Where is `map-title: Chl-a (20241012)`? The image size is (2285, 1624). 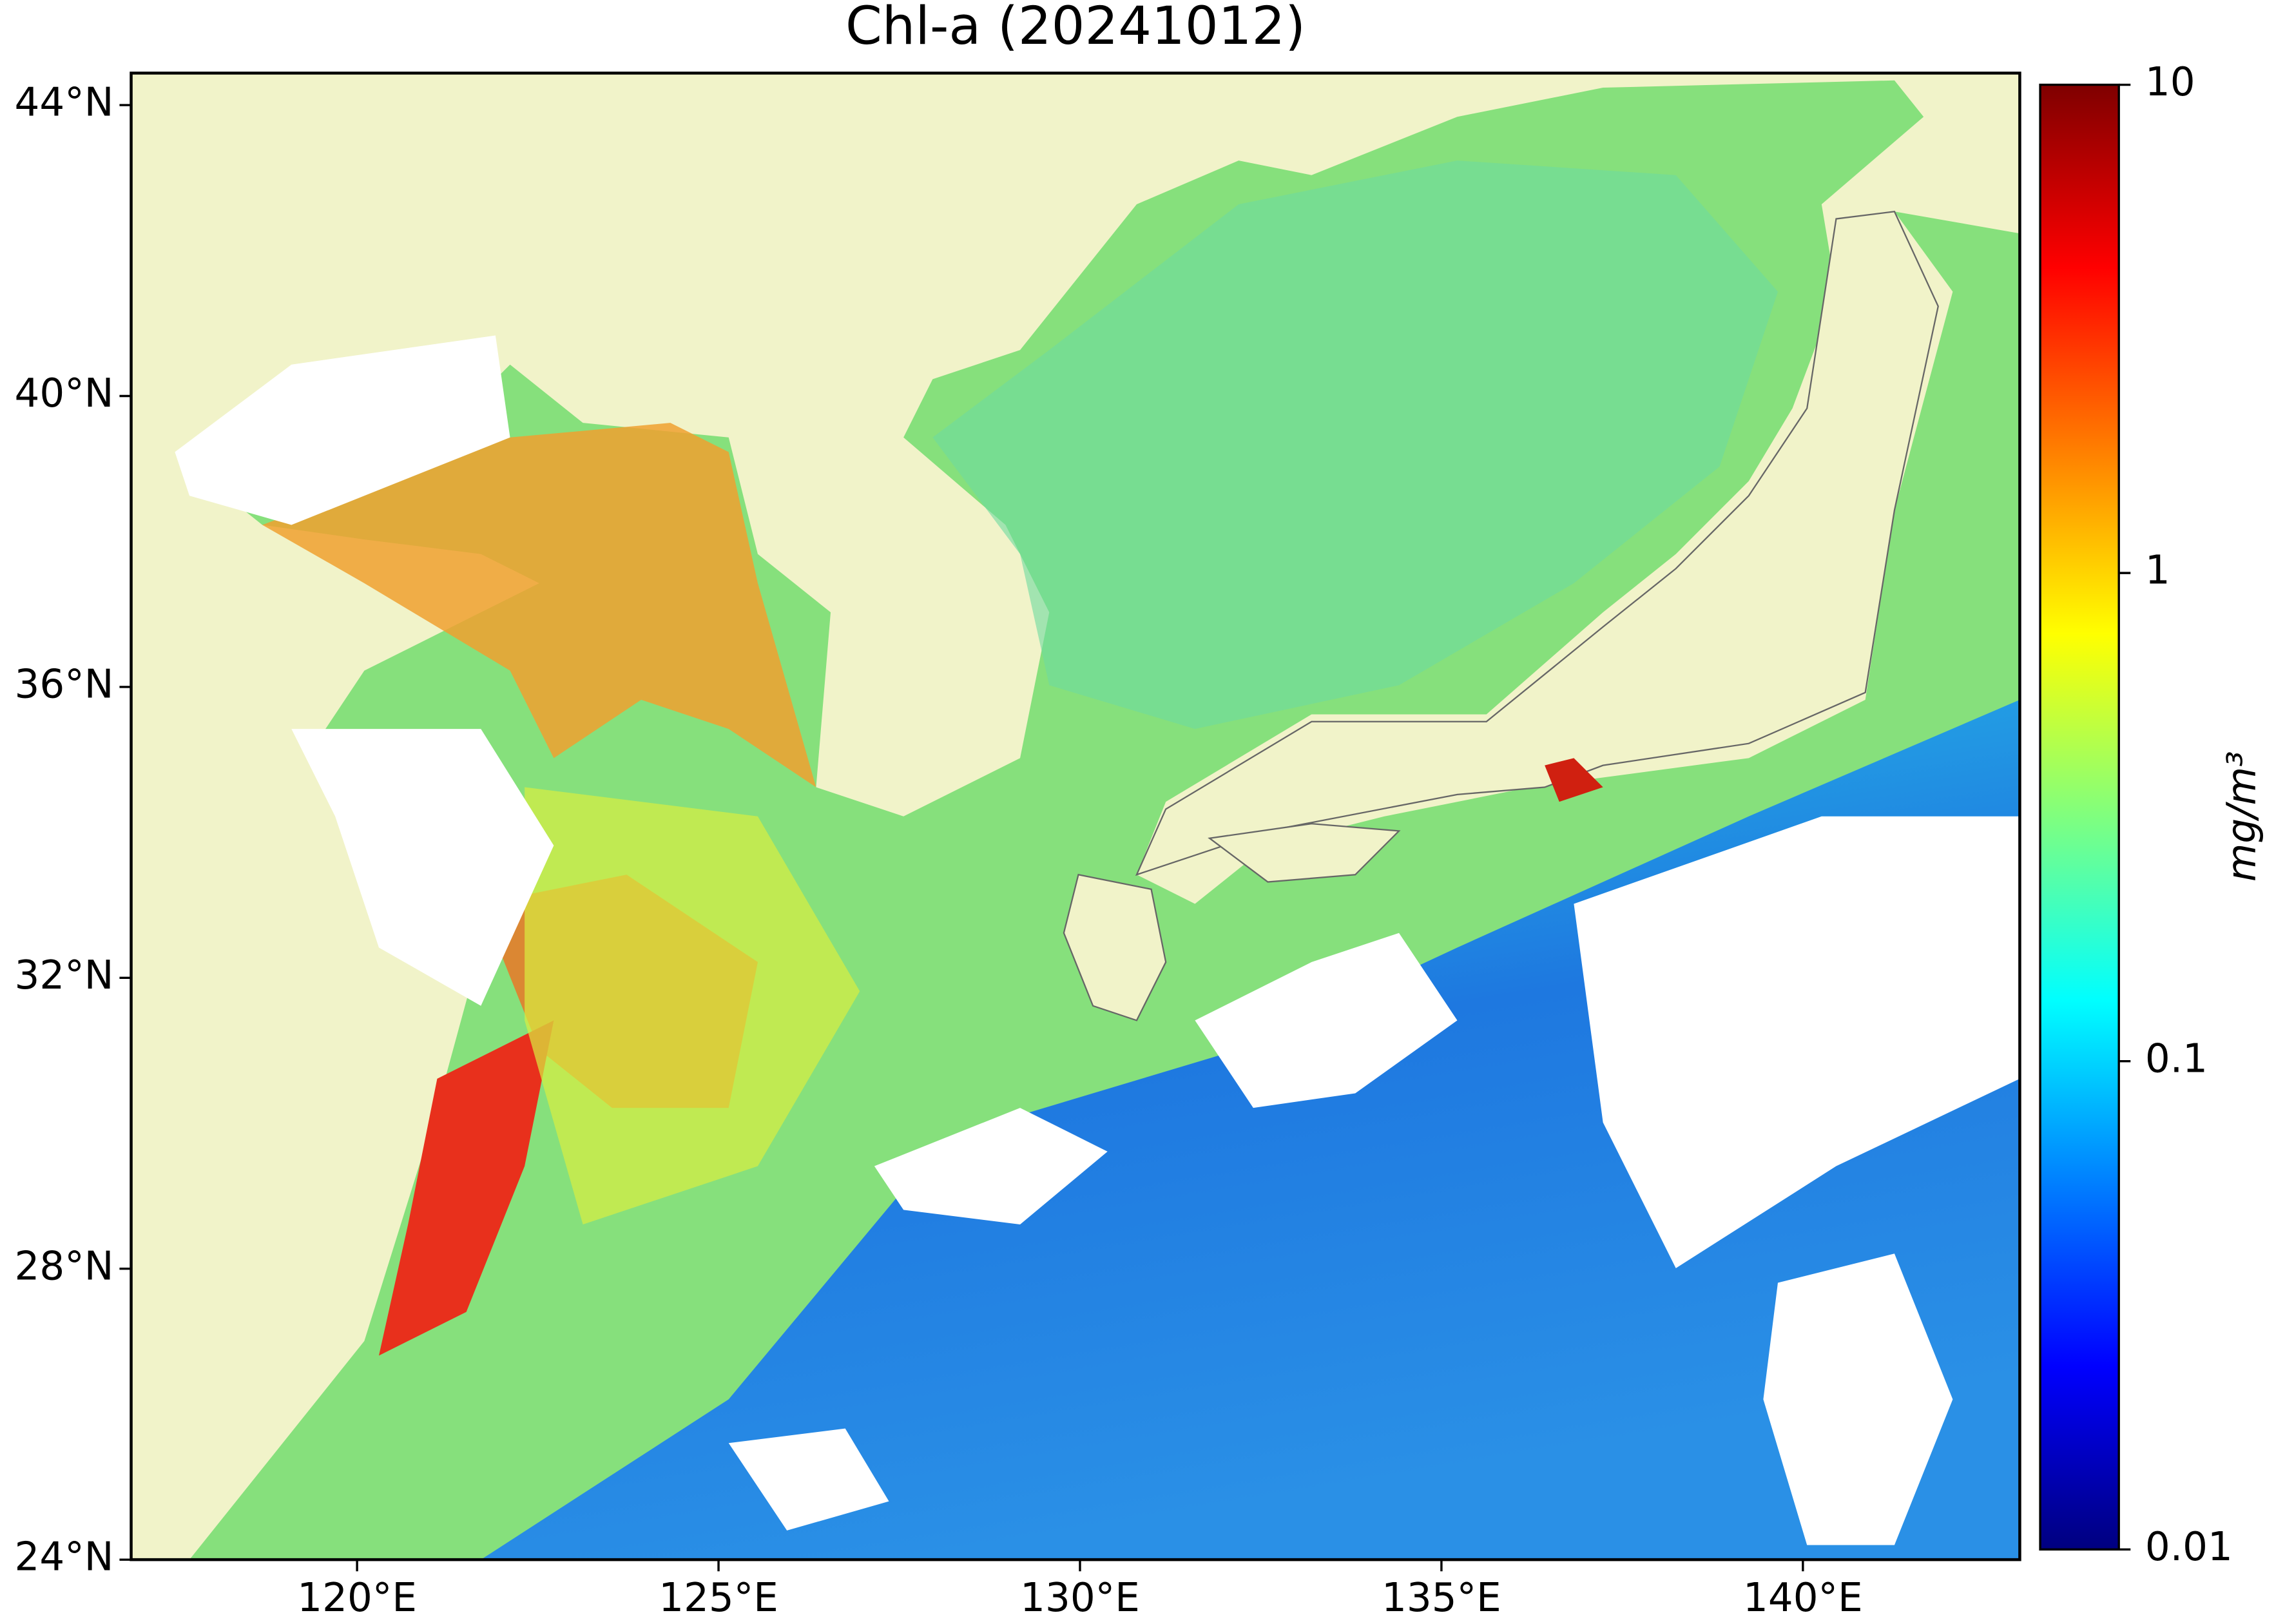 map-title: Chl-a (20241012) is located at coordinates (1075, 29).